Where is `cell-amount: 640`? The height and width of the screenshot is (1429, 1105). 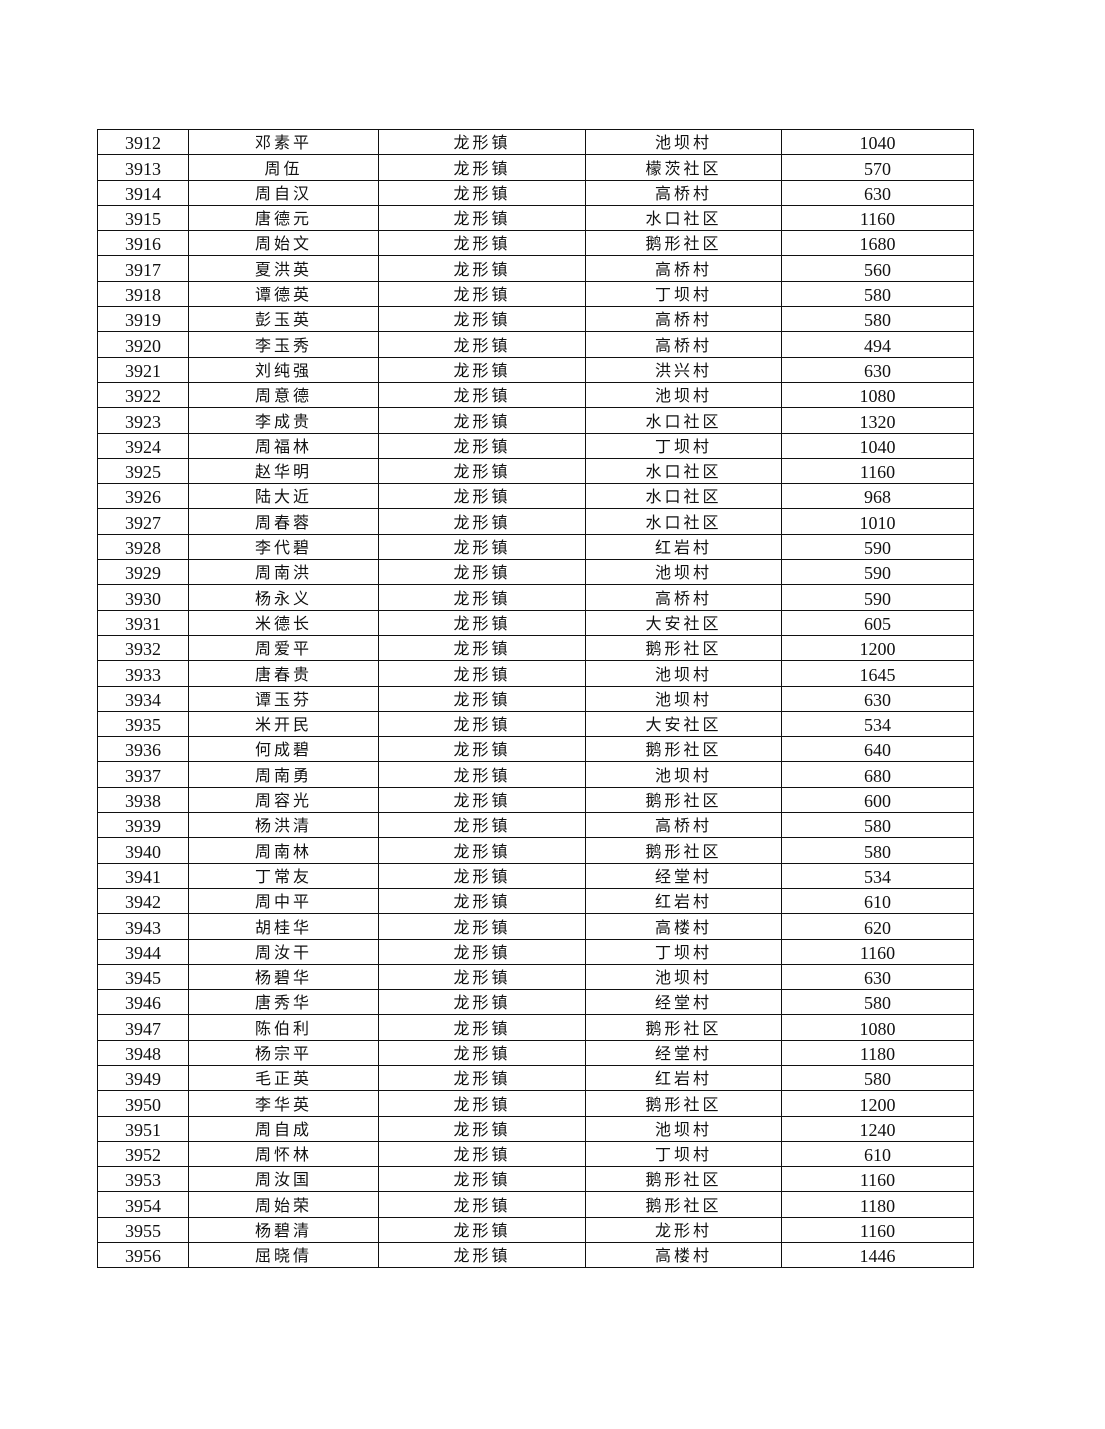 cell-amount: 640 is located at coordinates (877, 749).